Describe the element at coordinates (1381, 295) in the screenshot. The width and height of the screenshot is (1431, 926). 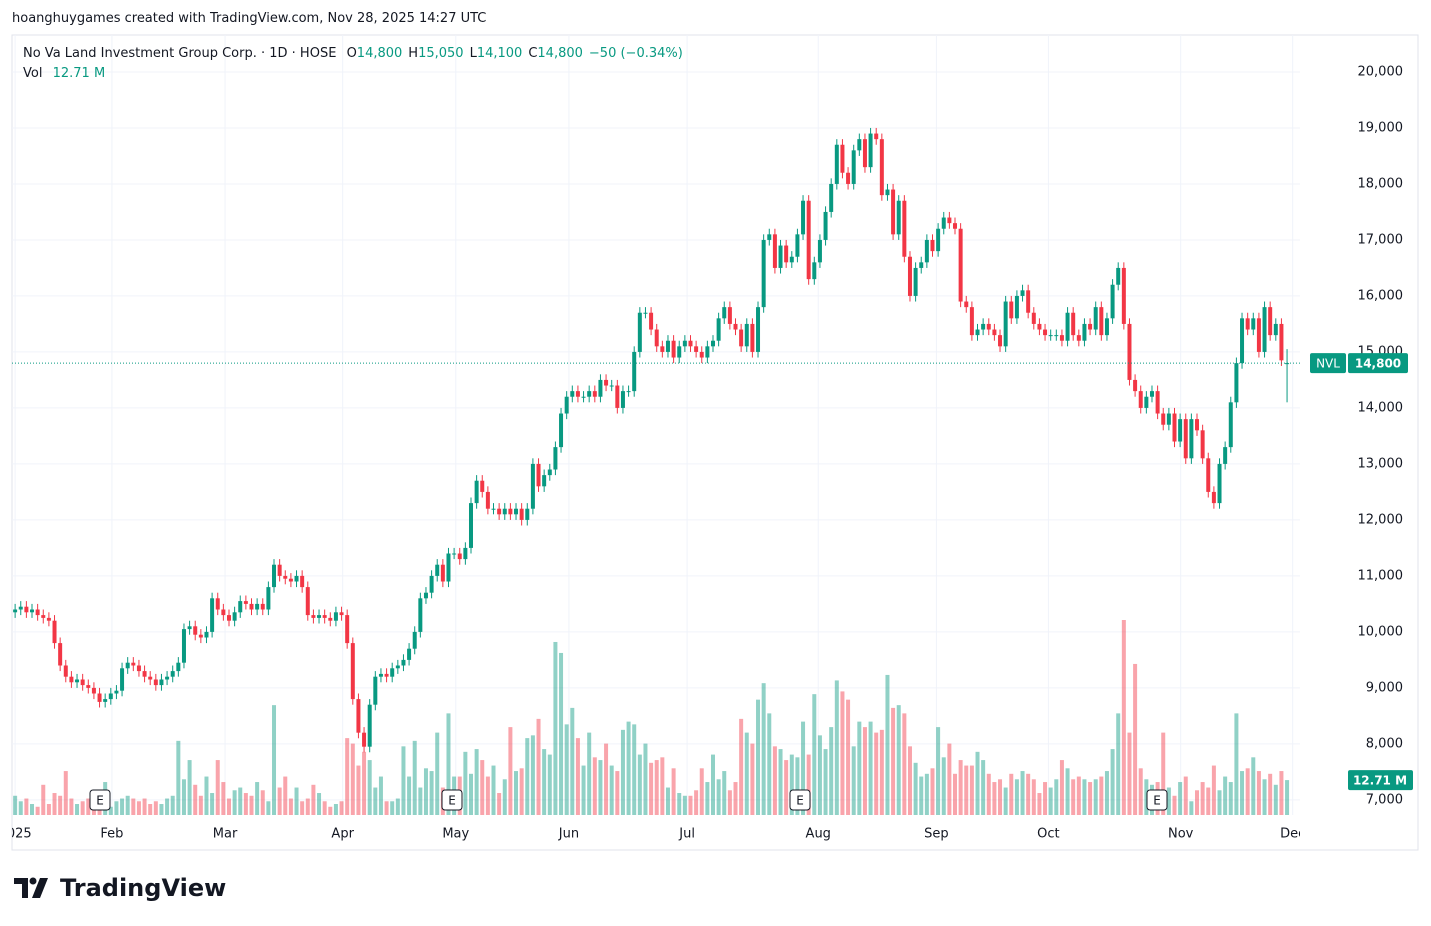
I see `y-tick-label: 16,000` at that location.